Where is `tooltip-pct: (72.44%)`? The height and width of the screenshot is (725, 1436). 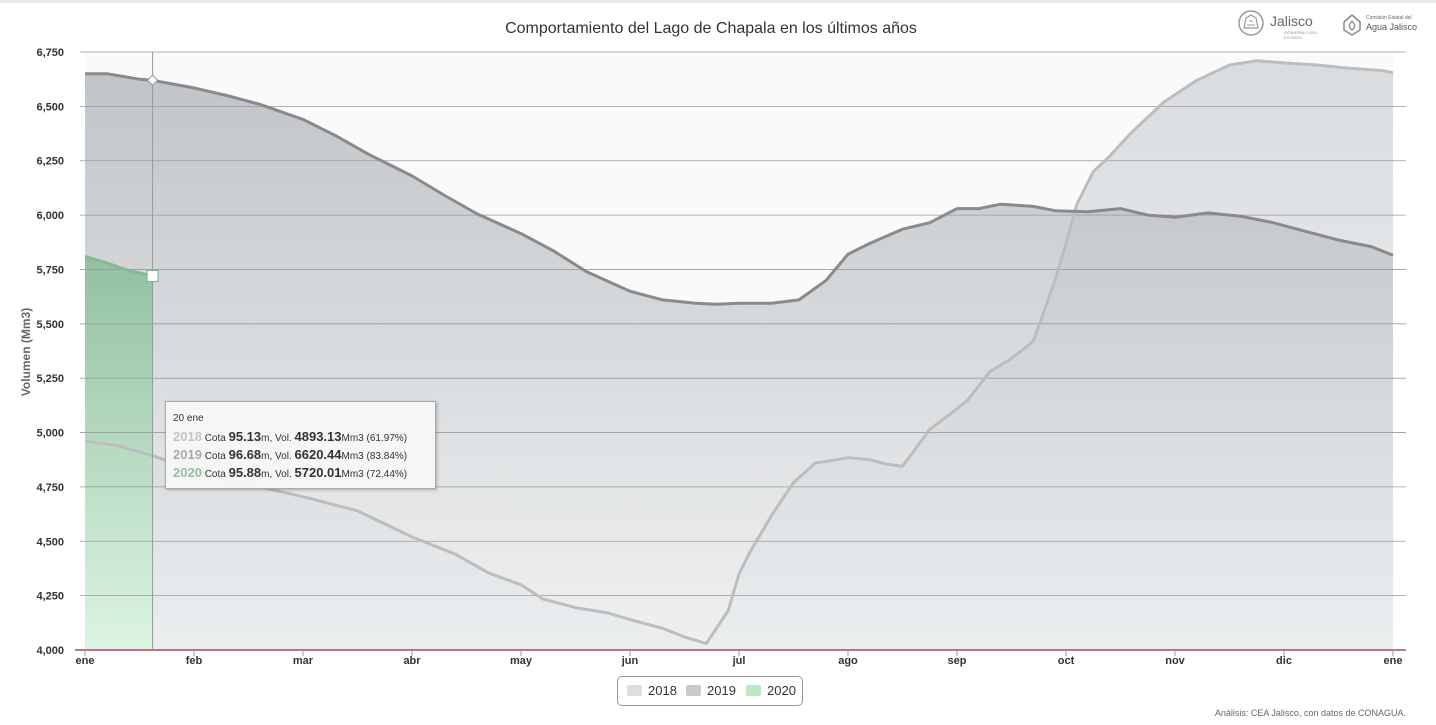 tooltip-pct: (72.44%) is located at coordinates (387, 474).